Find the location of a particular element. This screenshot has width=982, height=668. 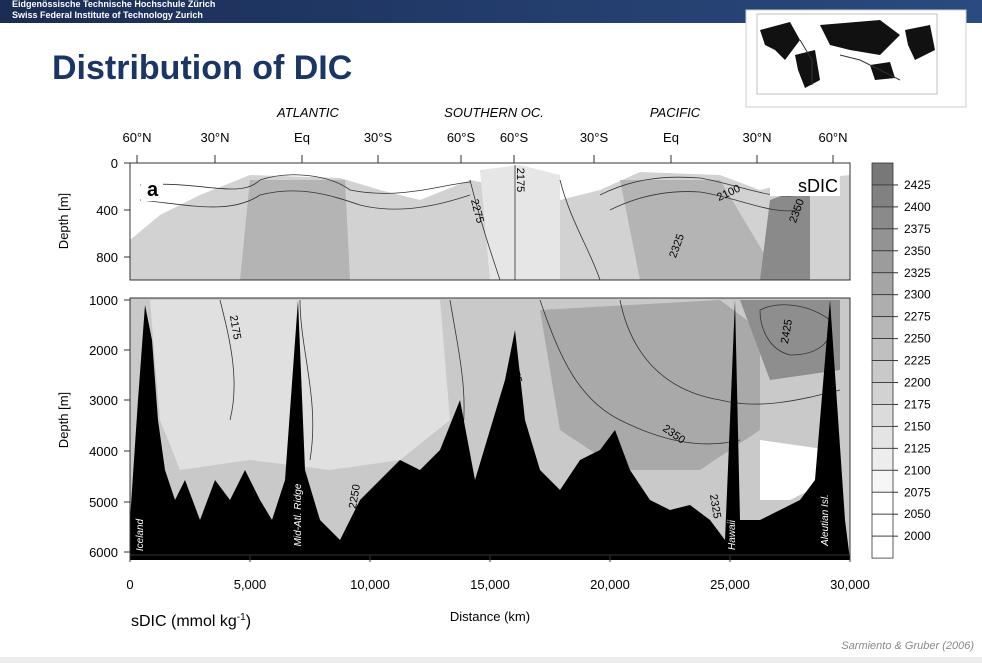

colorbar-label: 2175 is located at coordinates (917, 404).